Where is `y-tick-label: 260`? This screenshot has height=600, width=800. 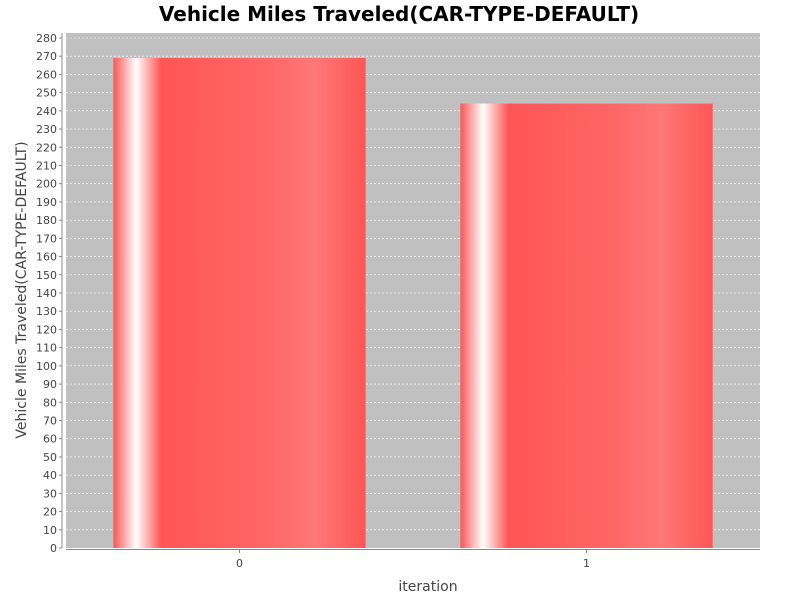 y-tick-label: 260 is located at coordinates (46, 74).